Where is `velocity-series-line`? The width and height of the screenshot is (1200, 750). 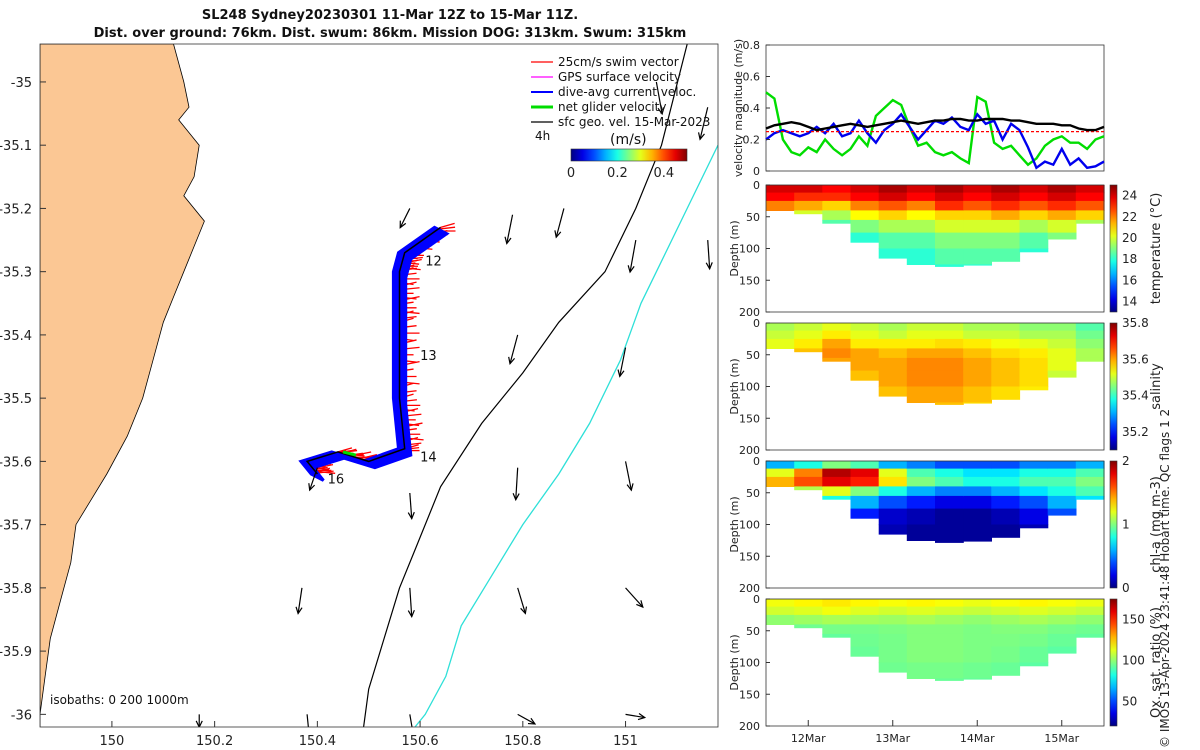
velocity-series-line is located at coordinates (935, 124).